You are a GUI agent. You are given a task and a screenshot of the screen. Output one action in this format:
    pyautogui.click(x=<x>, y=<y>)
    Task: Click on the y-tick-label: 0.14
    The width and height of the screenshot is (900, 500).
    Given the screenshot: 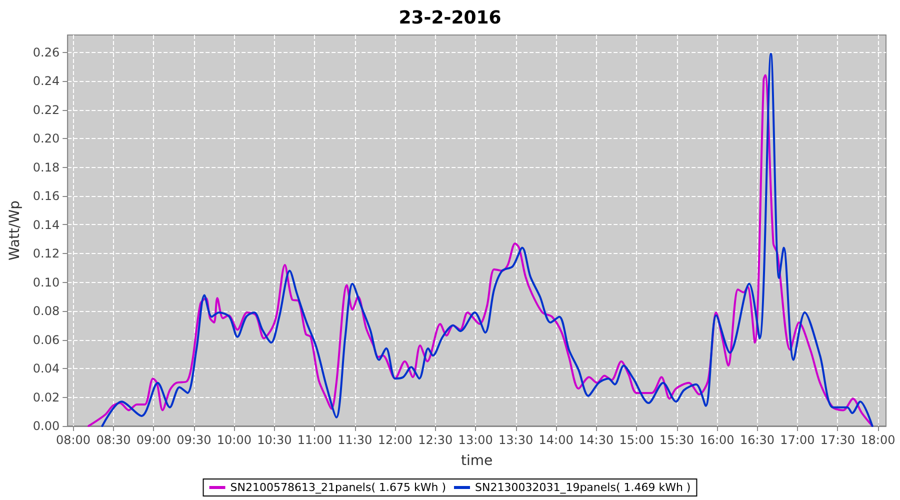 What is the action you would take?
    pyautogui.click(x=46, y=225)
    